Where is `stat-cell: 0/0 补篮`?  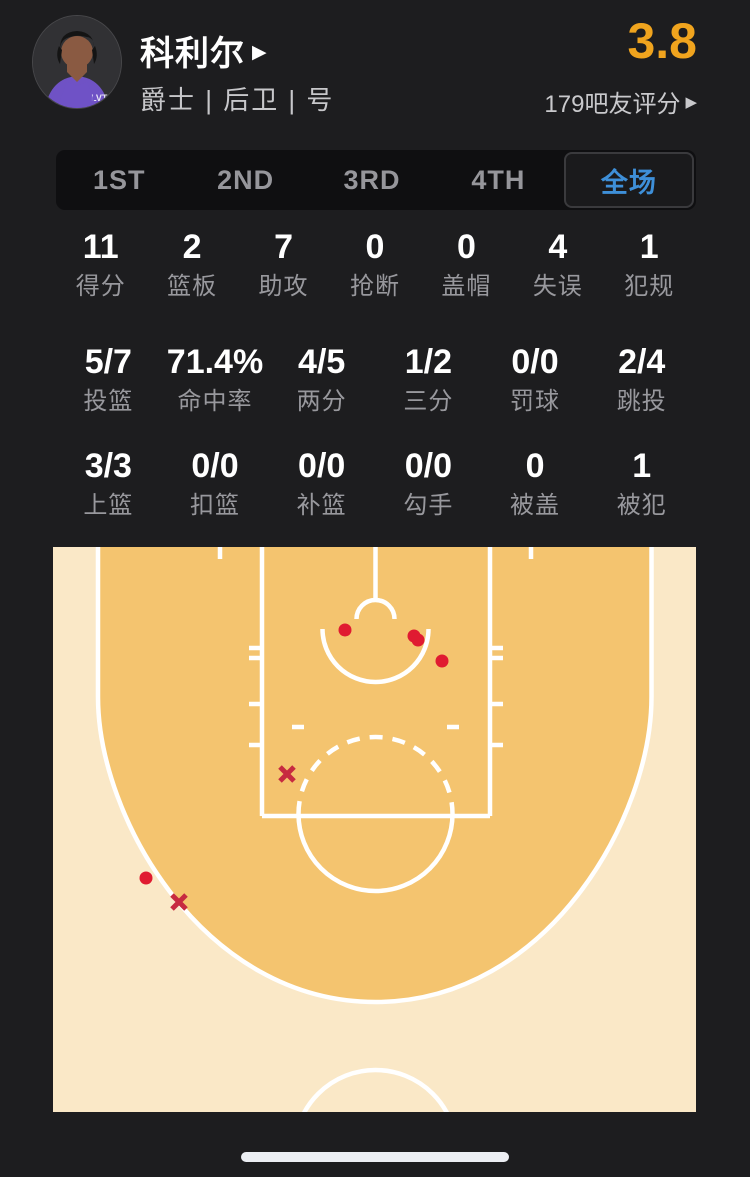
stat-cell: 0/0 补篮 is located at coordinates (321, 484).